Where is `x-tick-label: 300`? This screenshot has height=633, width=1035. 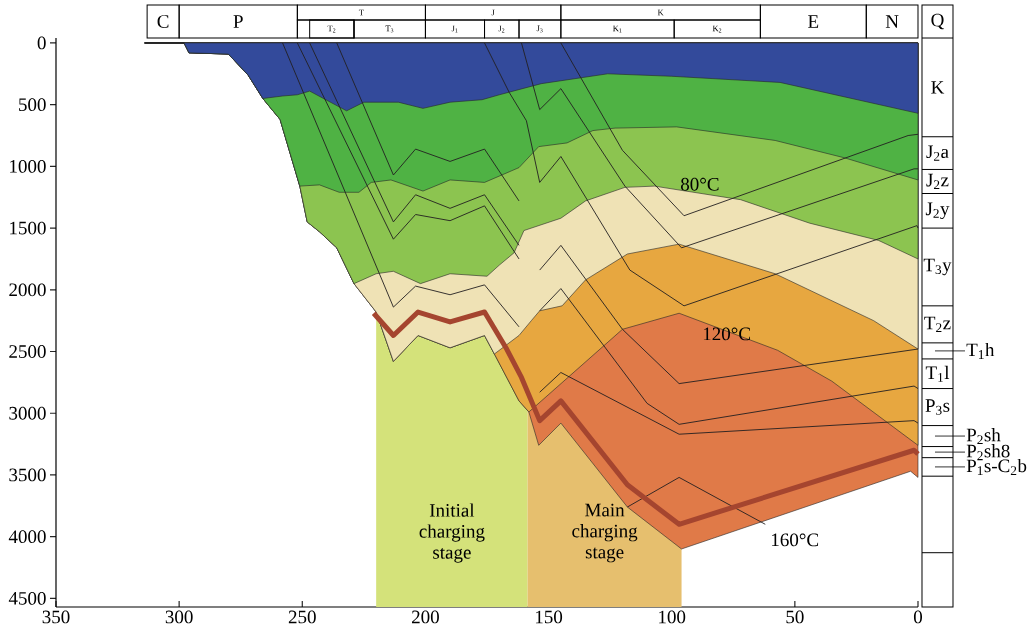
x-tick-label: 300 is located at coordinates (179, 617).